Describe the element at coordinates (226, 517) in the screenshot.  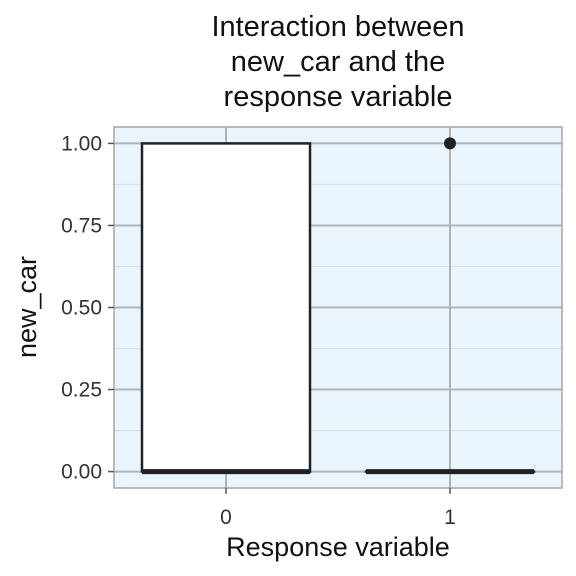
I see `x-tick-label: 0` at that location.